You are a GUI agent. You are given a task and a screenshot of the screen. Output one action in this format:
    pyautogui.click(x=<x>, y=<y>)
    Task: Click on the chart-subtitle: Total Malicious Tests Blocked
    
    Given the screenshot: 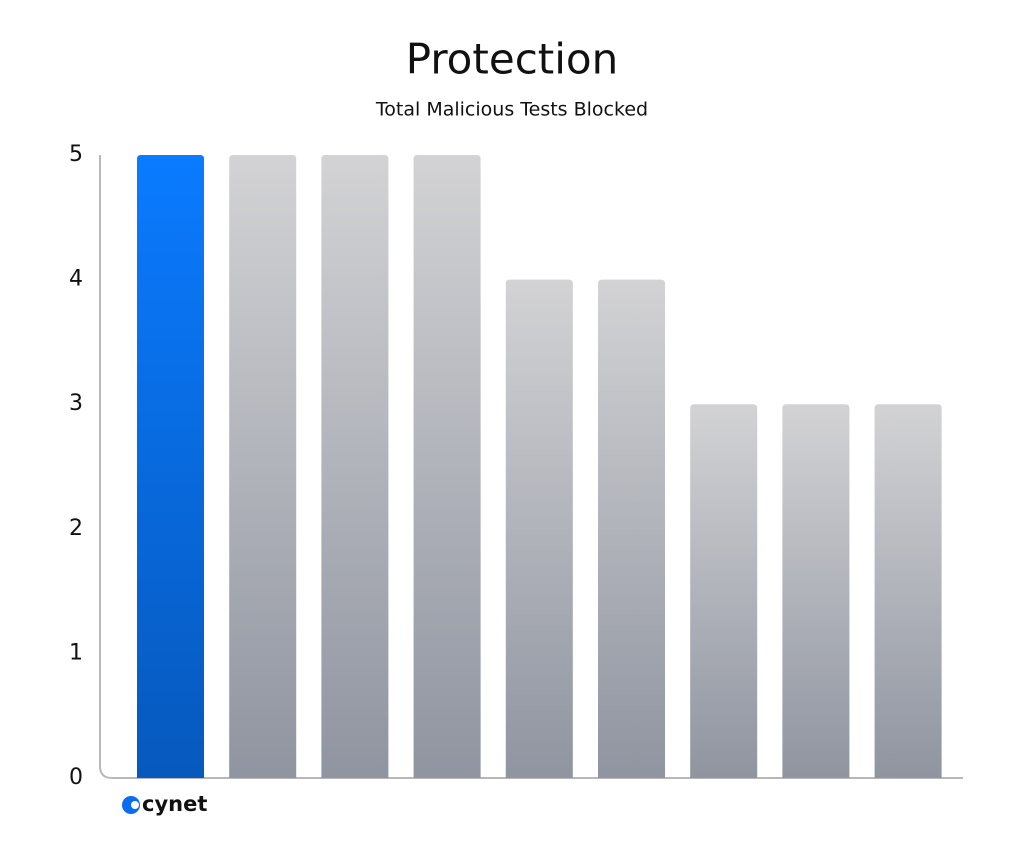 What is the action you would take?
    pyautogui.click(x=511, y=110)
    